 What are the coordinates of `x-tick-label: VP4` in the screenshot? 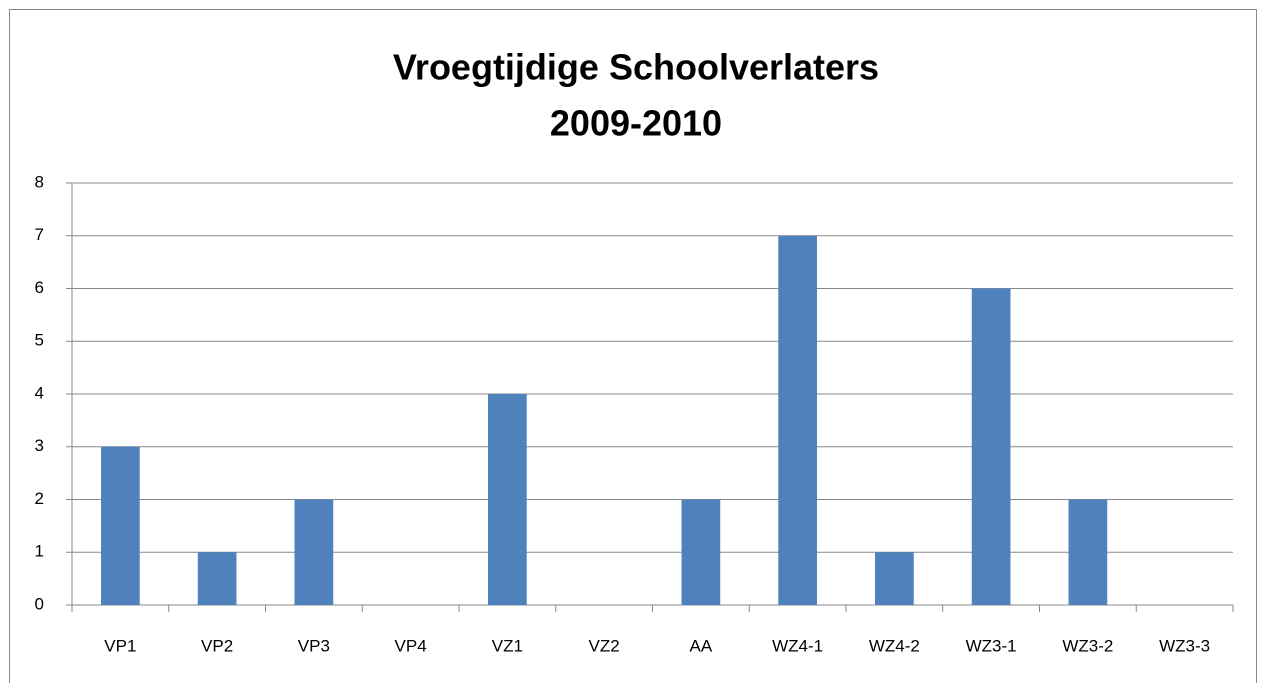 It's located at (411, 645).